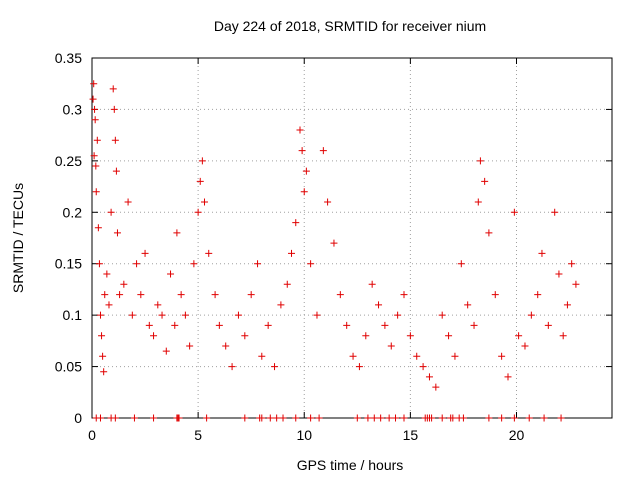 This screenshot has height=480, width=640. I want to click on x-tick-label: 10, so click(304, 435).